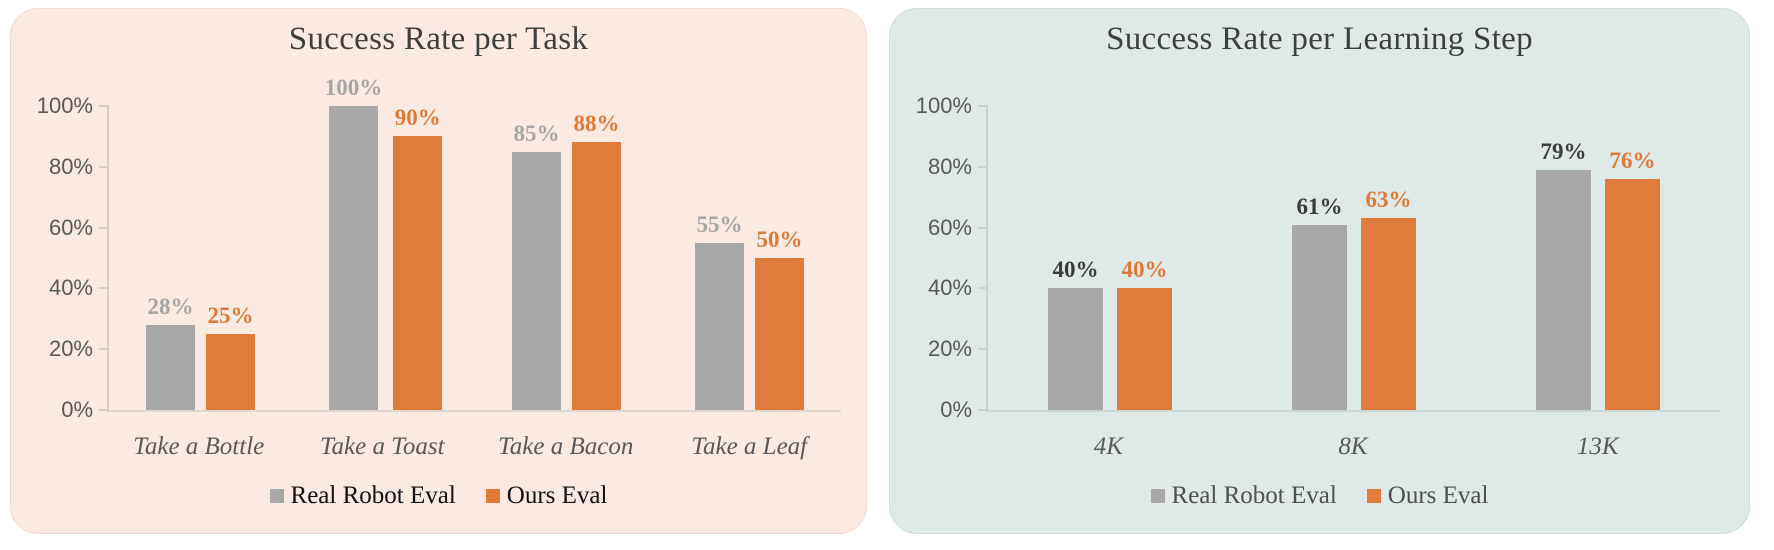 The height and width of the screenshot is (550, 1774). What do you see at coordinates (749, 446) in the screenshot?
I see `x-axis-category-label: Take a Leaf` at bounding box center [749, 446].